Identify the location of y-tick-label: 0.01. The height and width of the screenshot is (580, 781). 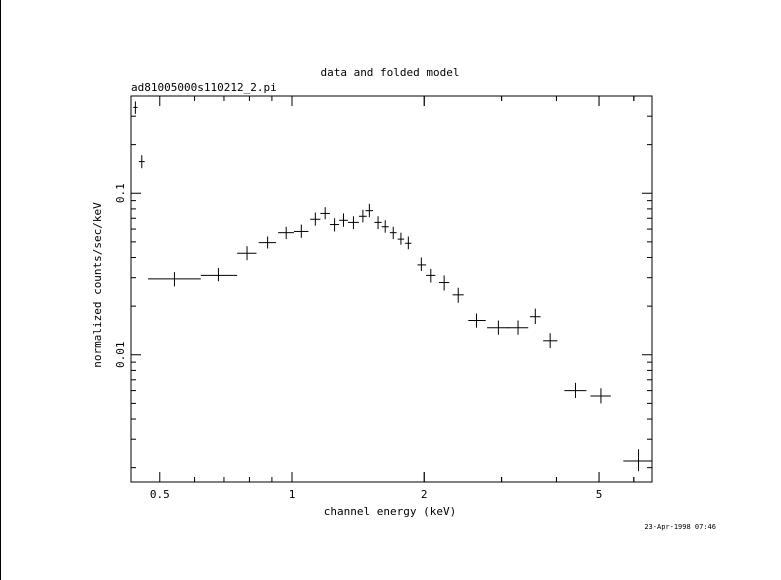
(120, 355).